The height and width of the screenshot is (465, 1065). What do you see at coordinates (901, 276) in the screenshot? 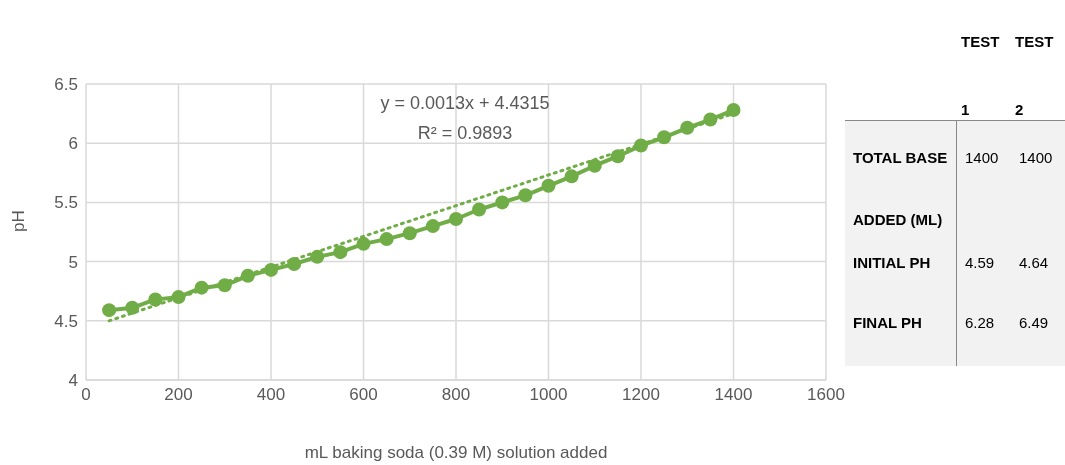
I see `text: INITIAL PH` at bounding box center [901, 276].